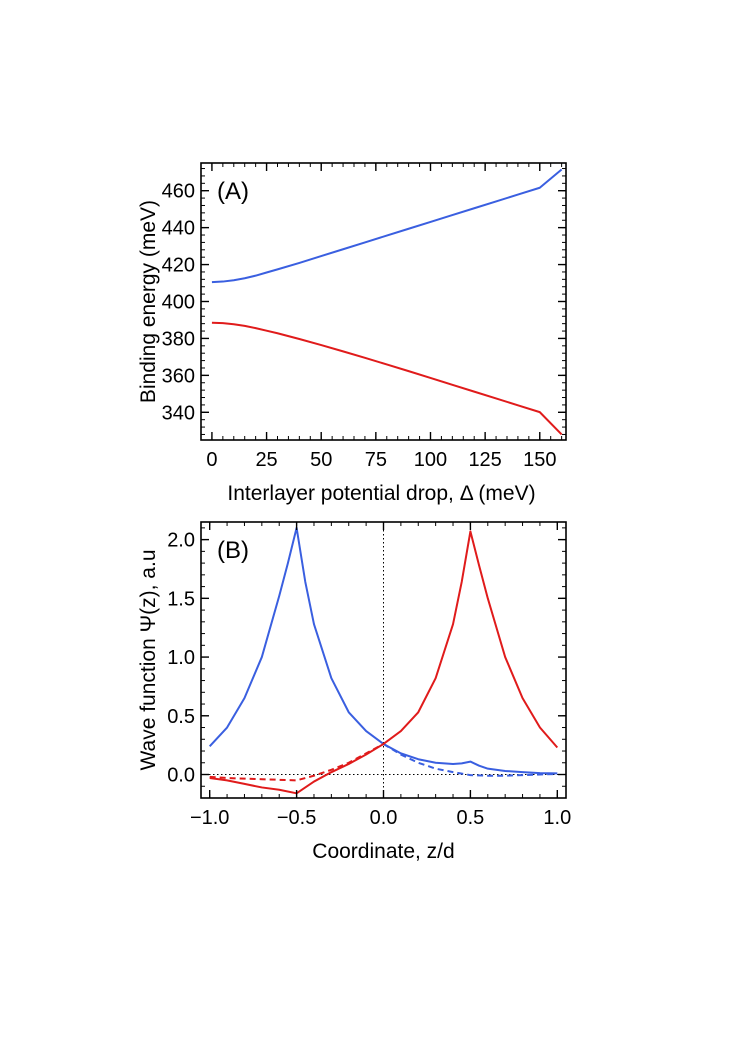 The width and height of the screenshot is (747, 1056). What do you see at coordinates (178, 303) in the screenshot?
I see `y-tick-label: 400` at bounding box center [178, 303].